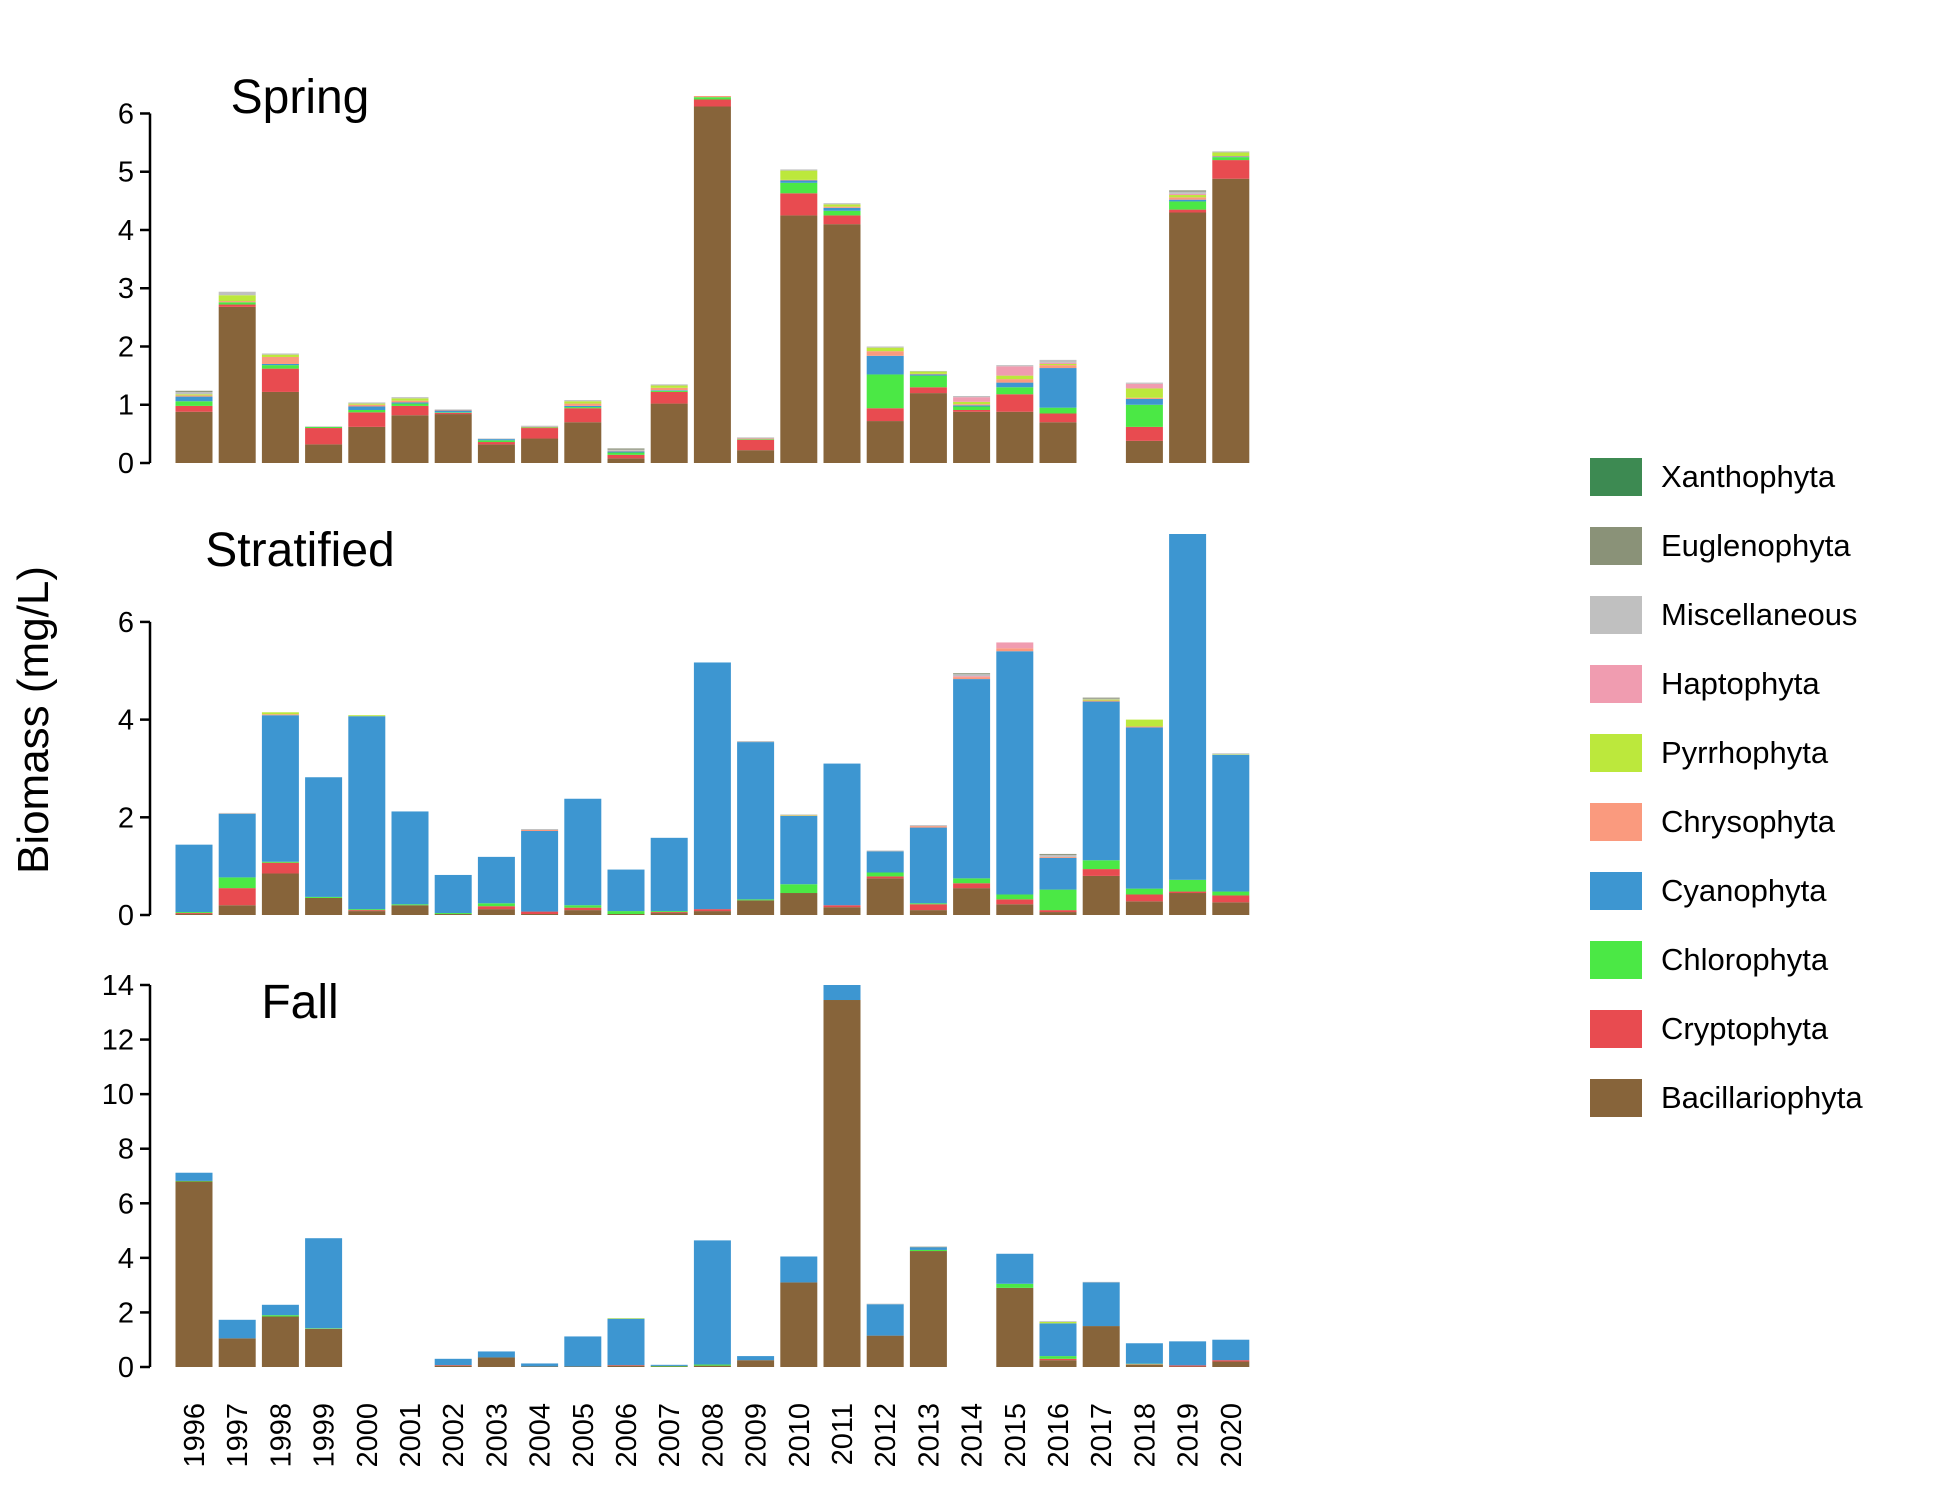 Image resolution: width=1950 pixels, height=1500 pixels. I want to click on bar-segment-cyanophyta-1997, so click(237, 1329).